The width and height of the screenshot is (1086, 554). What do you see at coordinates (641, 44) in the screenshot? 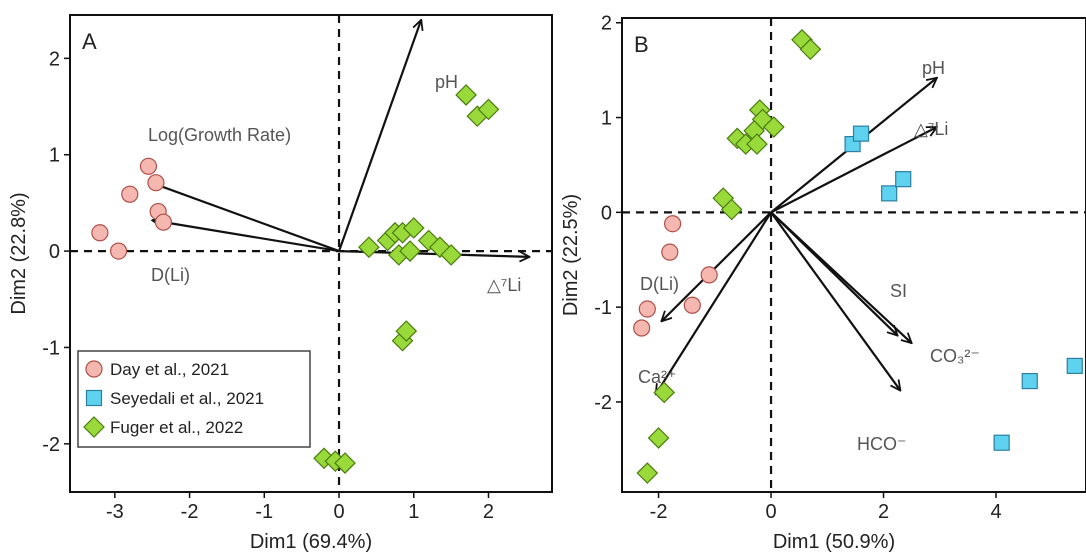
I see `panel-b-letter: B` at bounding box center [641, 44].